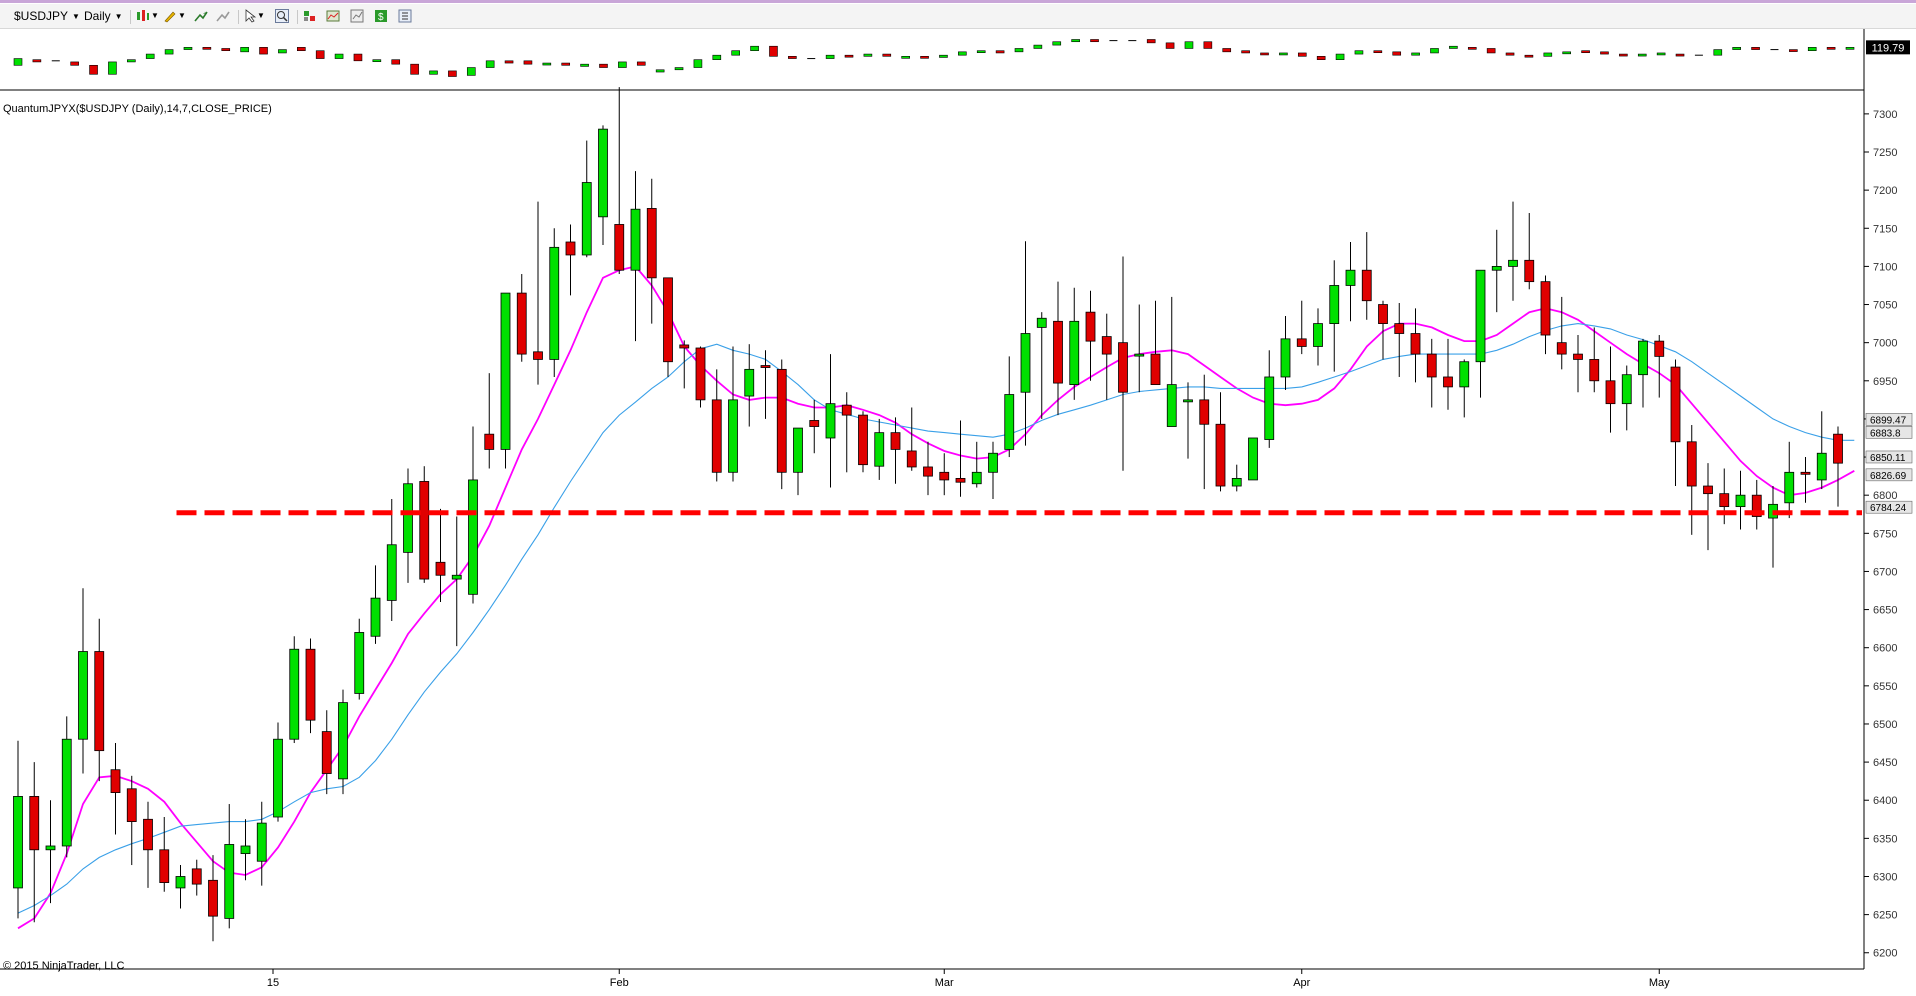 This screenshot has width=1916, height=996. Describe the element at coordinates (381, 16) in the screenshot. I see `data-box-icon: $` at that location.